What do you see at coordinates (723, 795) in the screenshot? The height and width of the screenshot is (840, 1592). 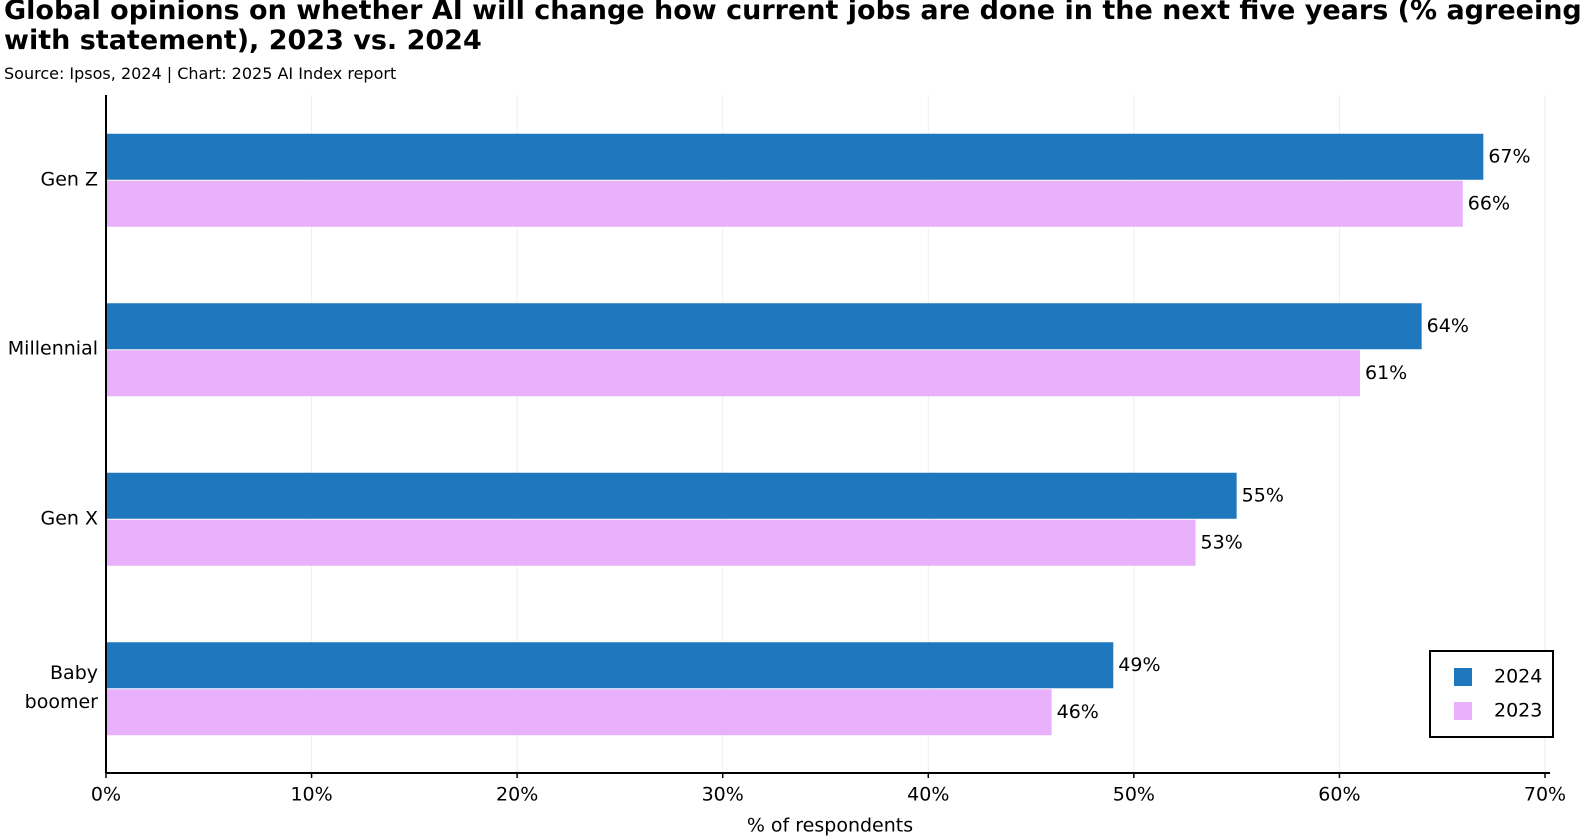 I see `x-tick-label: 30%` at bounding box center [723, 795].